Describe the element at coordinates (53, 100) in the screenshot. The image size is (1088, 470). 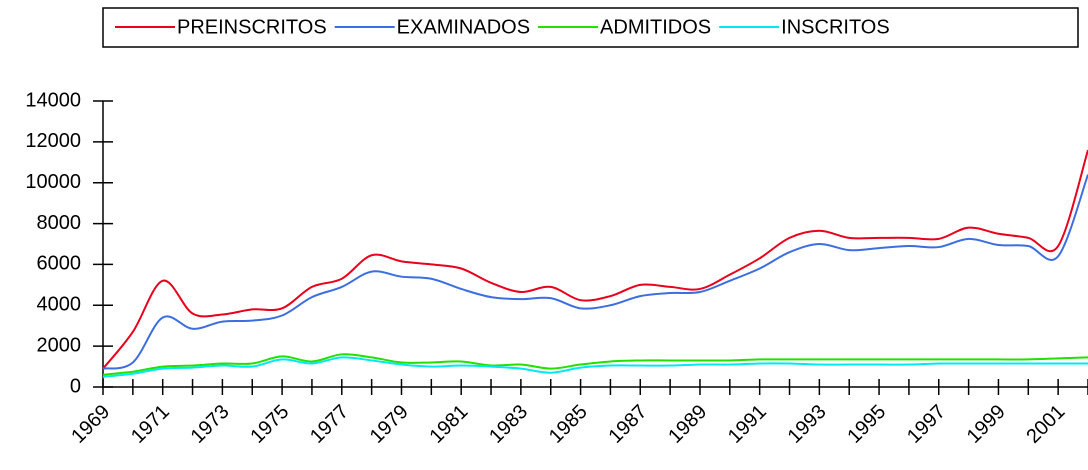
I see `y-tick-label: 14000` at that location.